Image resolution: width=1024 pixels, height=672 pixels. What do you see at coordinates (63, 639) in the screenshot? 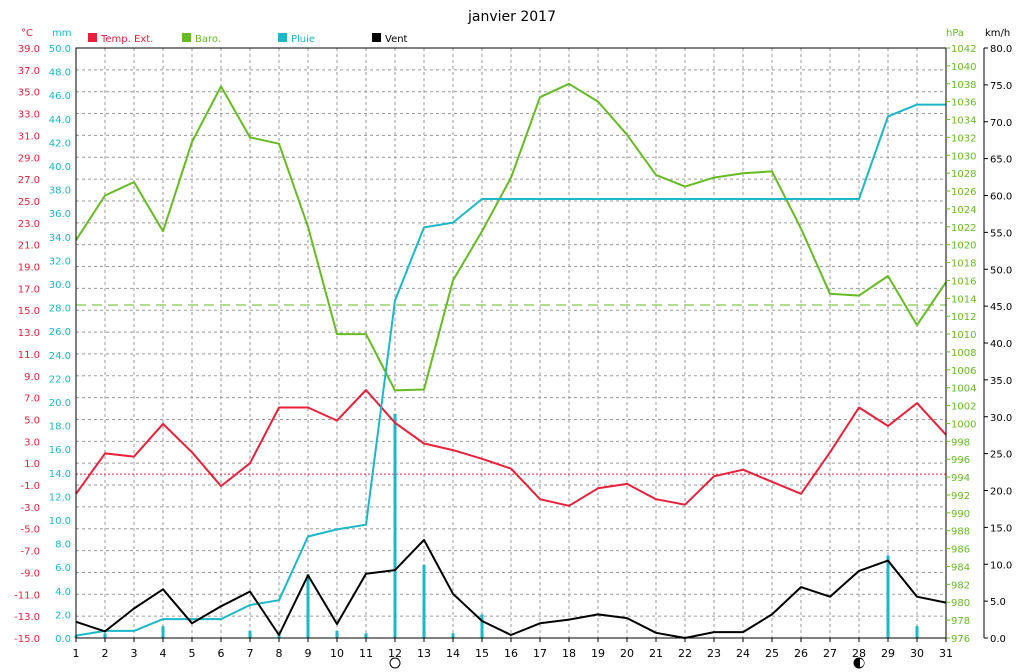
I see `rain-tick-label: 0.0` at bounding box center [63, 639].